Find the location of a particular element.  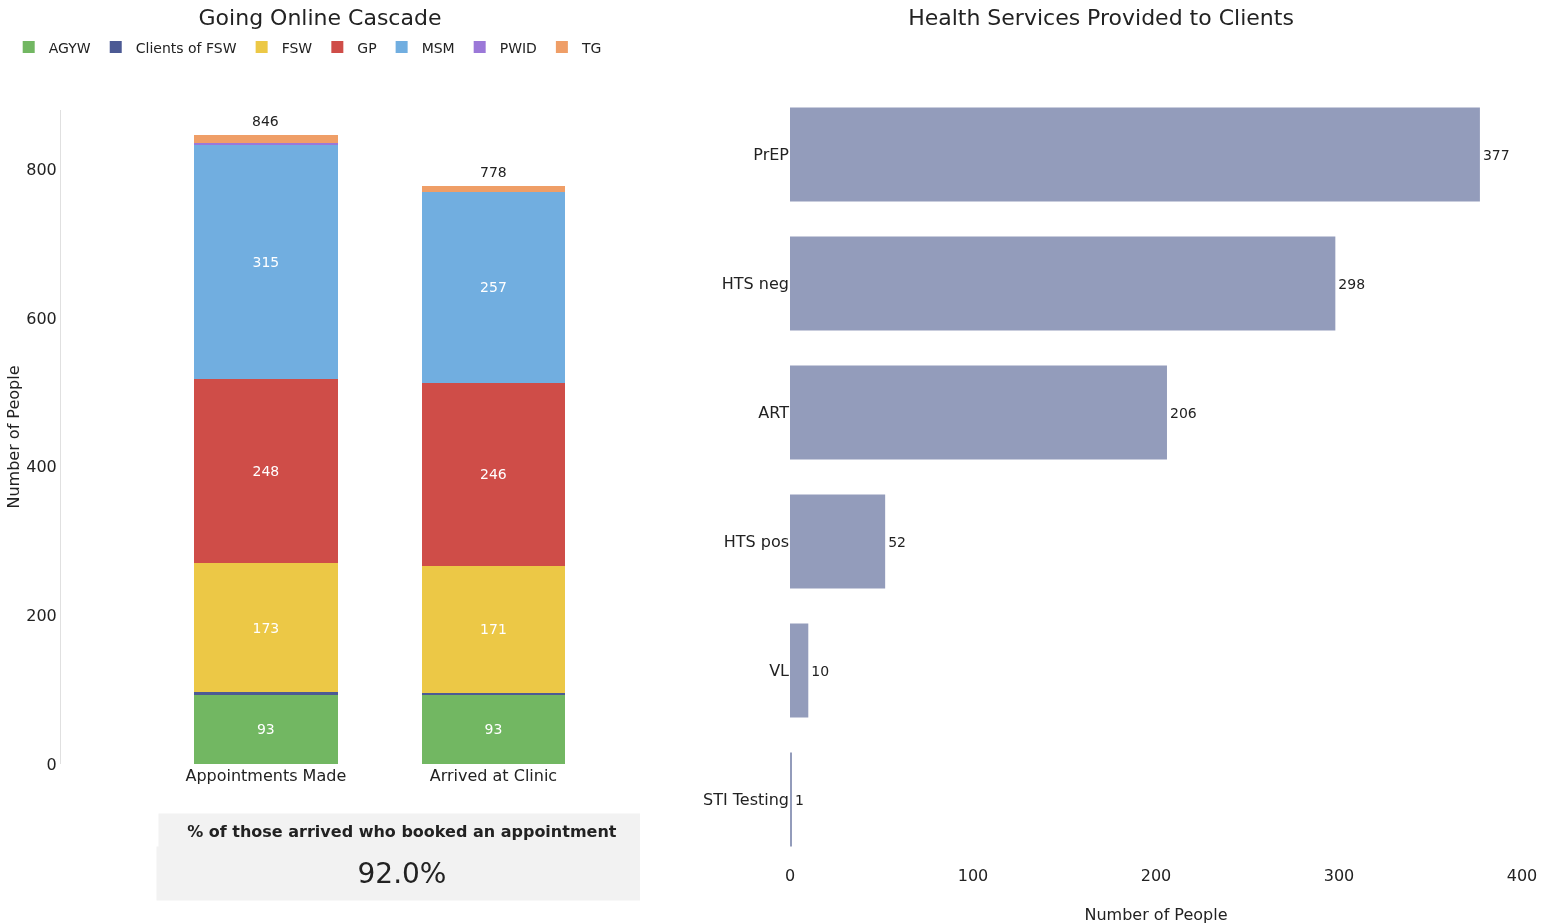

data-label: 315 is located at coordinates (266, 261).